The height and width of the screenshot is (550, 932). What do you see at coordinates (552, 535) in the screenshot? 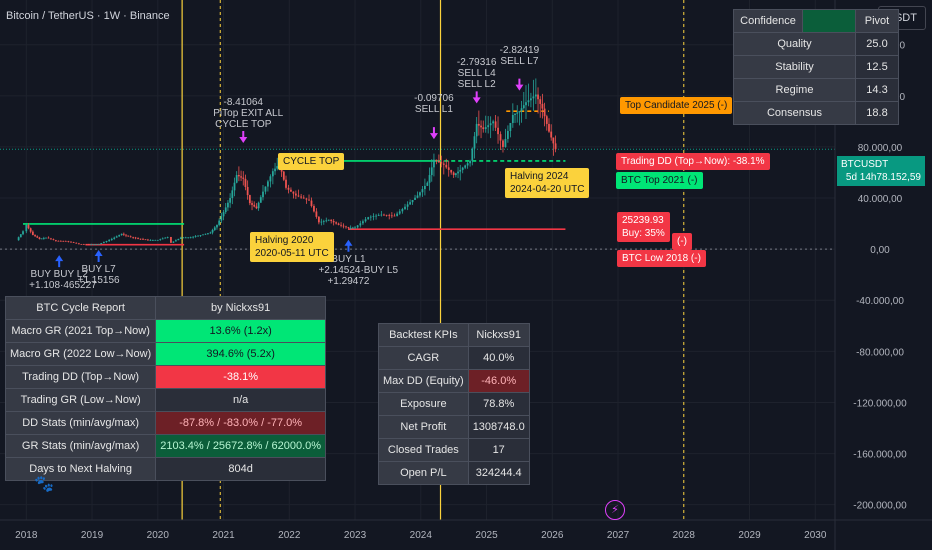
I see `x-tick-label: 2026` at bounding box center [552, 535].